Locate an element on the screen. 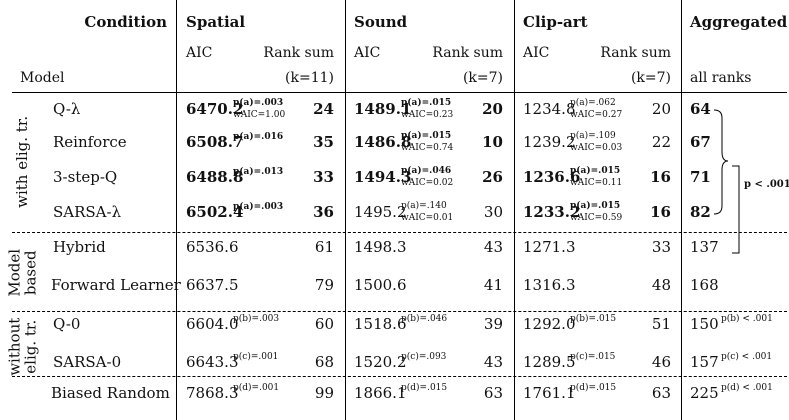  aic-value: 1234.8 is located at coordinates (549, 109).